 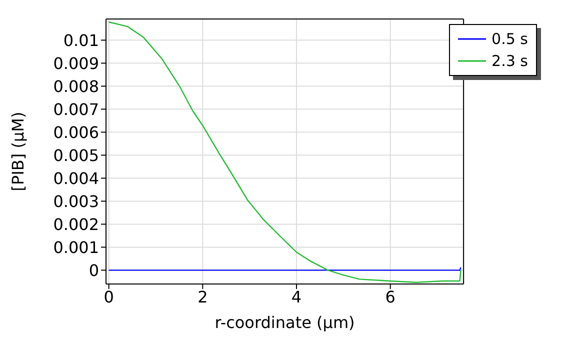 What do you see at coordinates (76, 109) in the screenshot?
I see `y-tick-label: 0.007` at bounding box center [76, 109].